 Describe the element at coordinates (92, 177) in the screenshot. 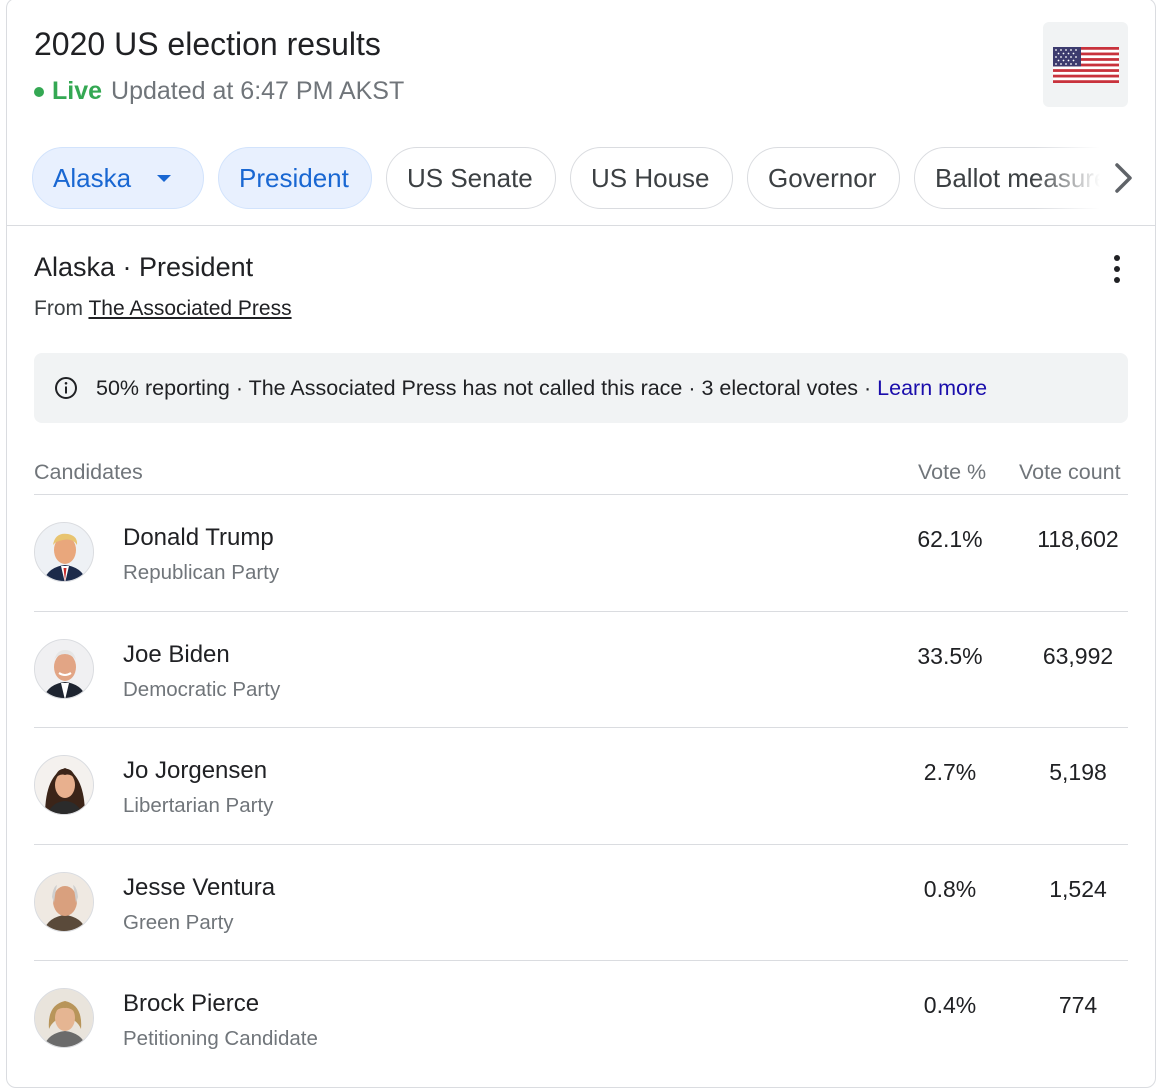

I see `chip-label: Alaska` at that location.